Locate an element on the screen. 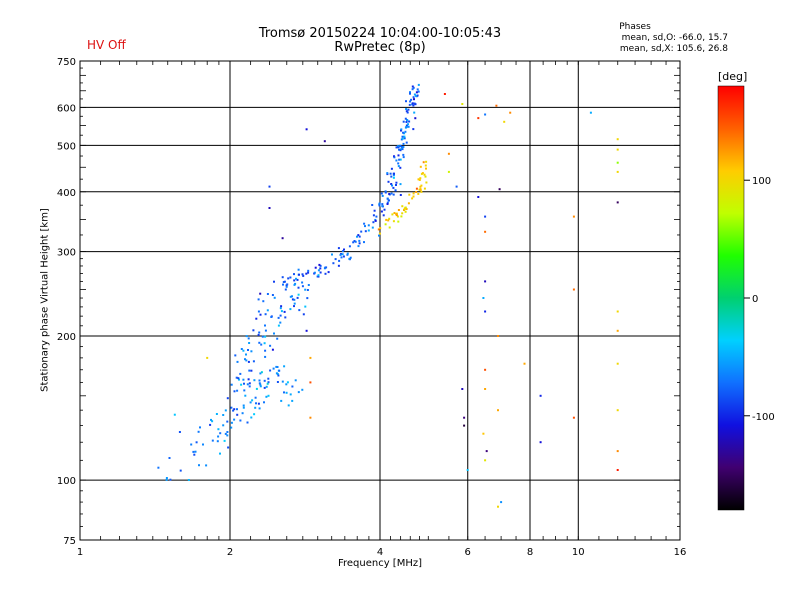 Image resolution: width=800 pixels, height=600 pixels. x-tick-label: 16 is located at coordinates (680, 552).